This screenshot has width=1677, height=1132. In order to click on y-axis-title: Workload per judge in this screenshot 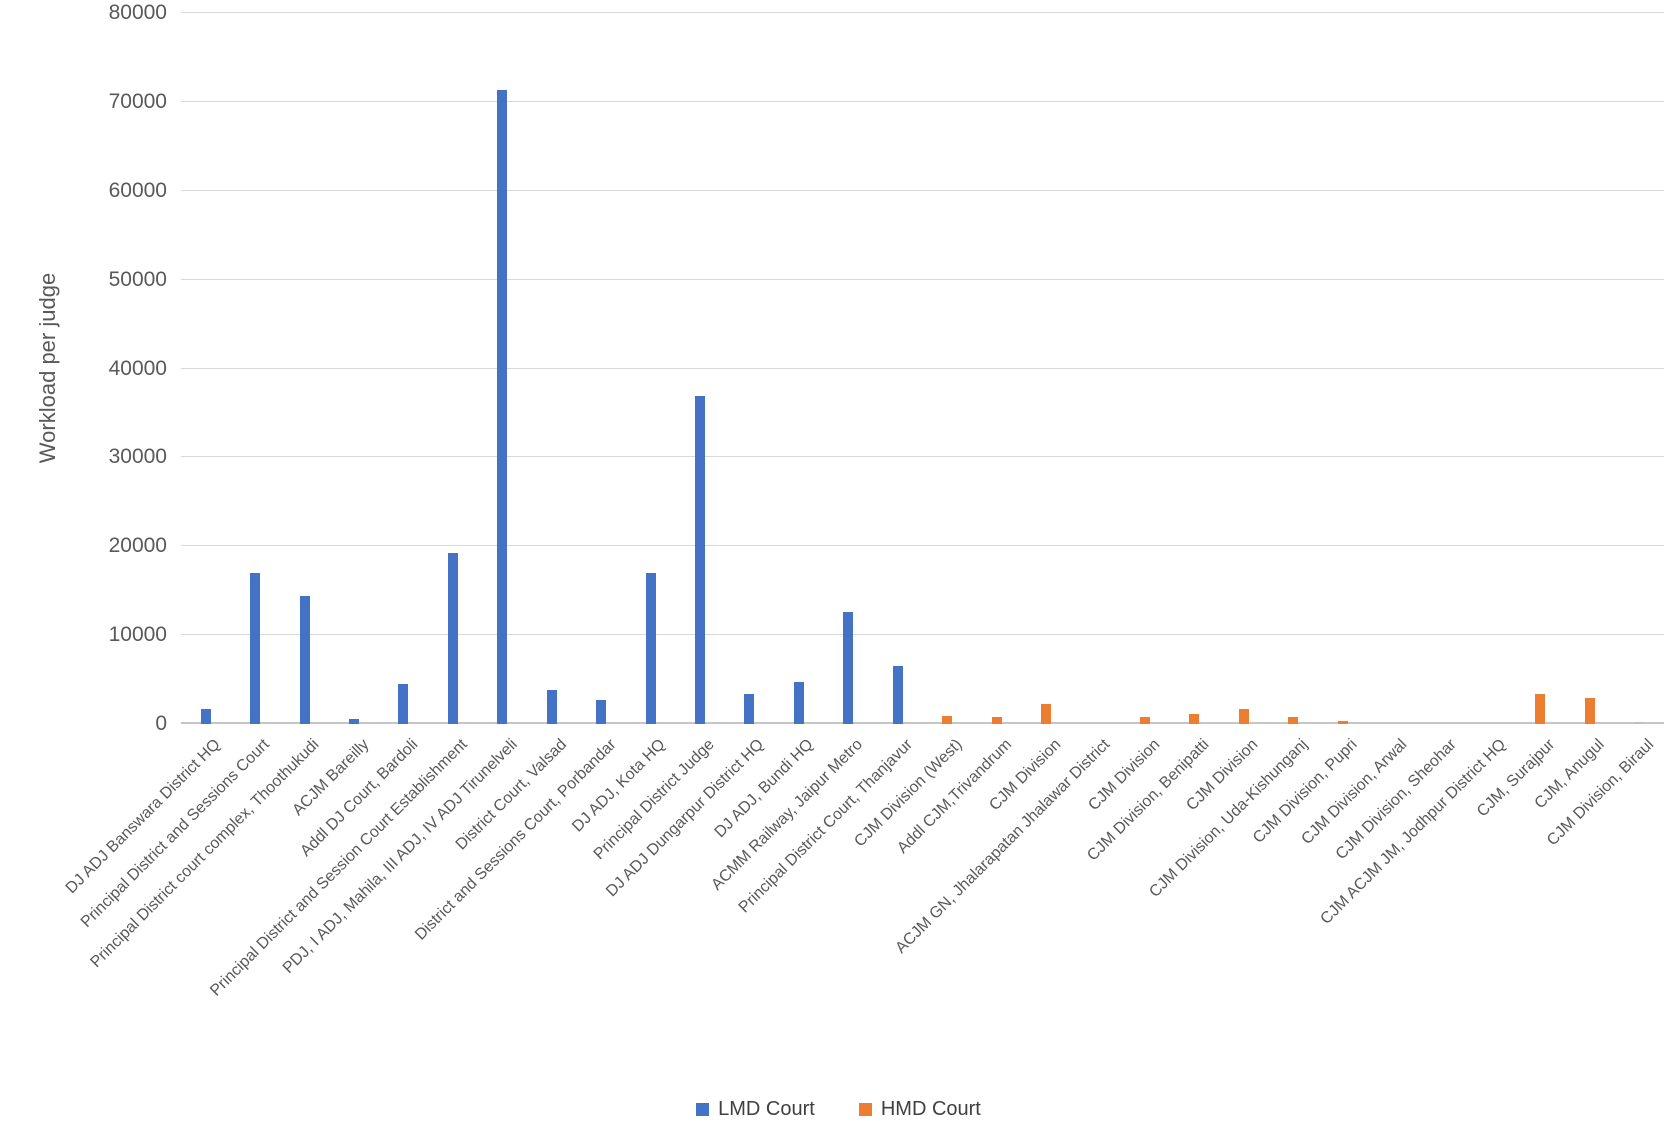, I will do `click(47, 368)`.